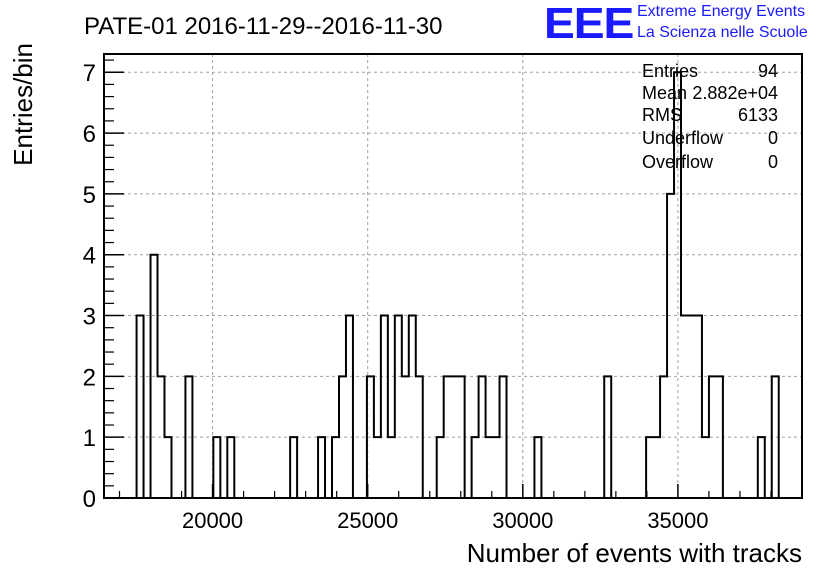  What do you see at coordinates (683, 138) in the screenshot?
I see `stats-underflow-label: Underflow` at bounding box center [683, 138].